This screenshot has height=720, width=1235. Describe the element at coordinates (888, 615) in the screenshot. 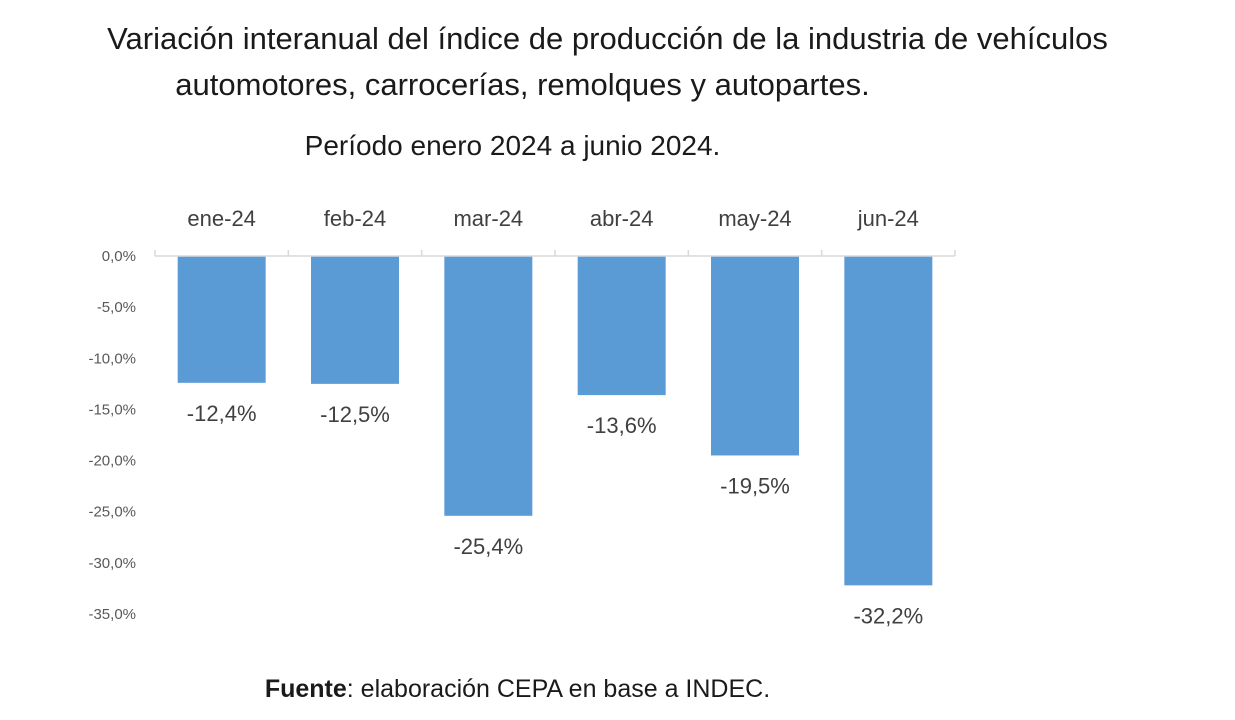

I see `data-label: -32,2%` at that location.